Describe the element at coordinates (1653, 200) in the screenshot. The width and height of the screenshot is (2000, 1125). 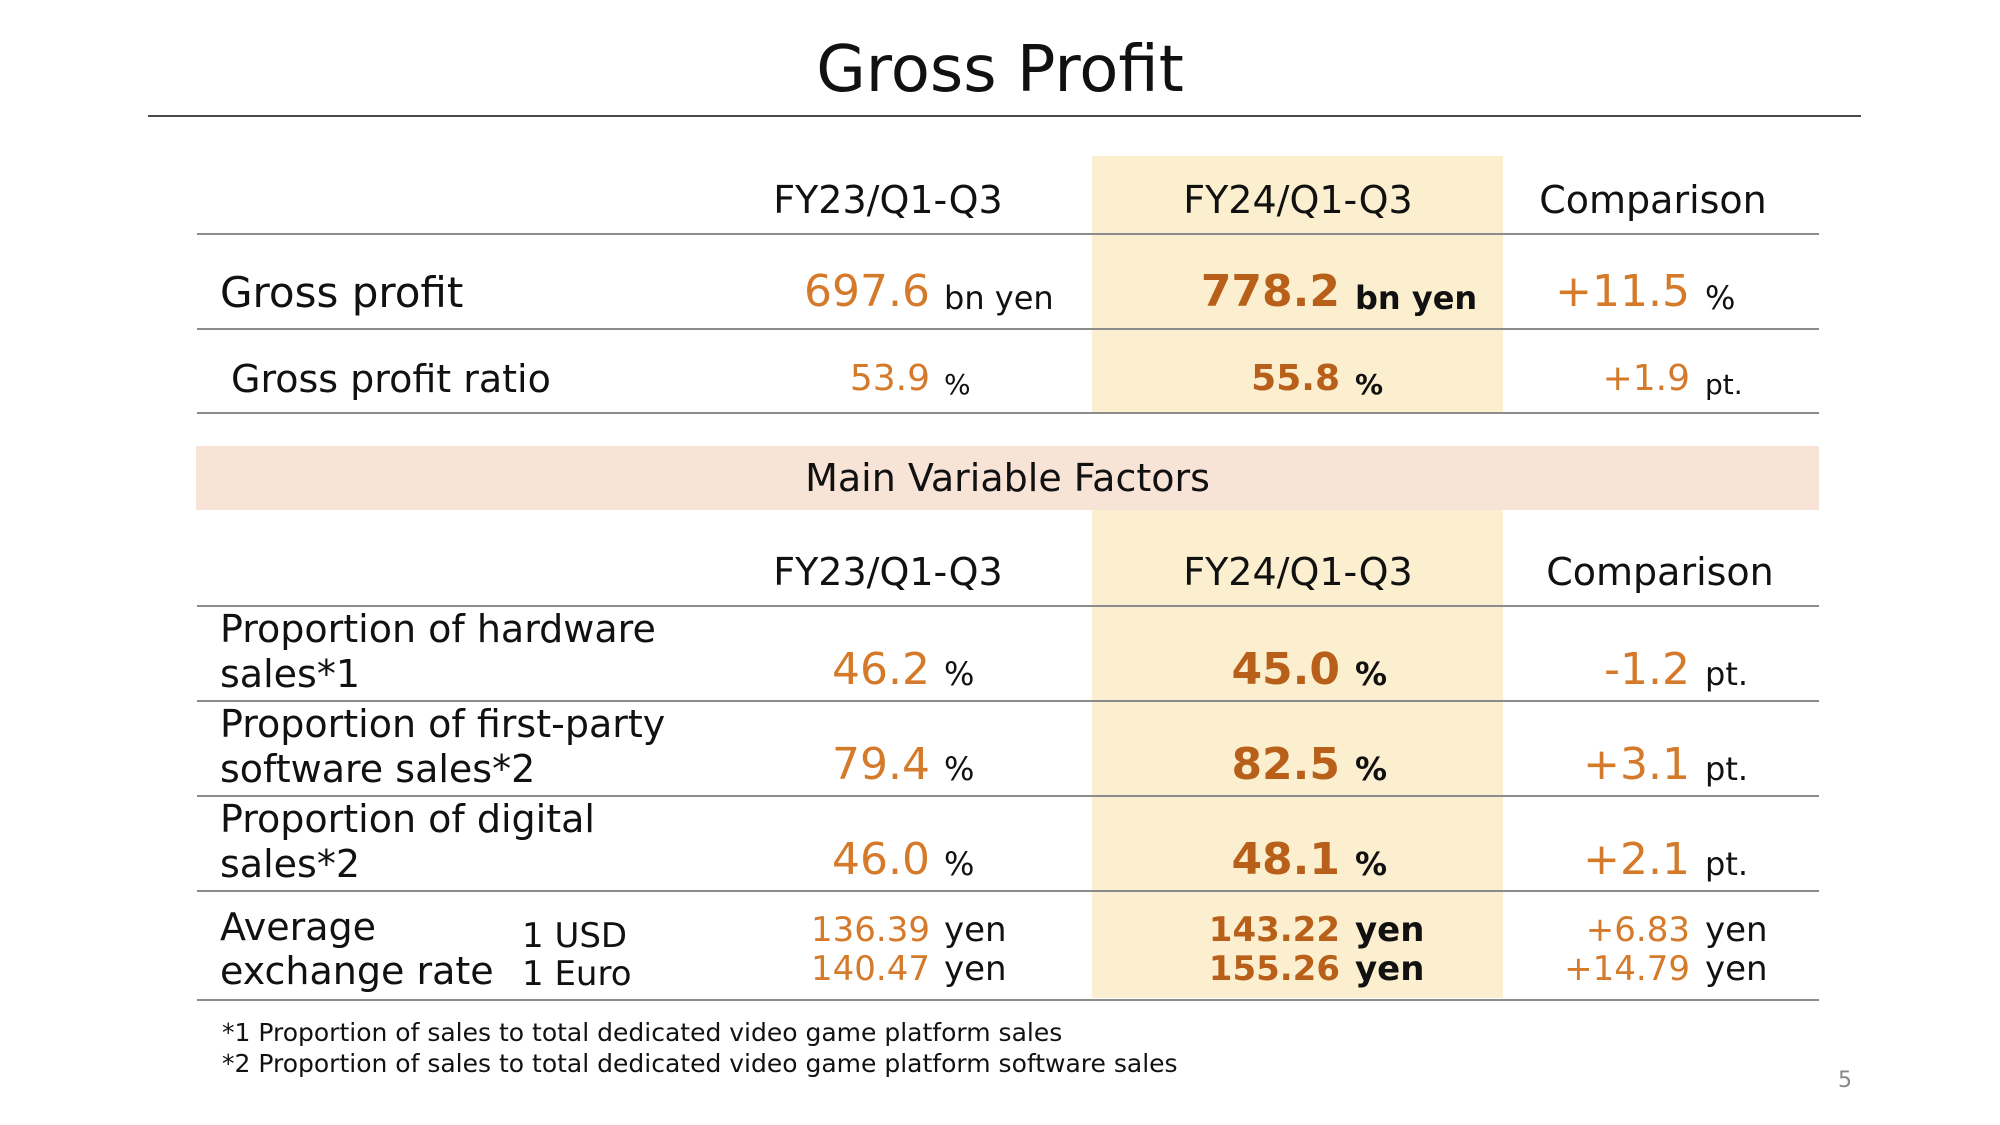
I see `t1-header-comparison: Comparison` at that location.